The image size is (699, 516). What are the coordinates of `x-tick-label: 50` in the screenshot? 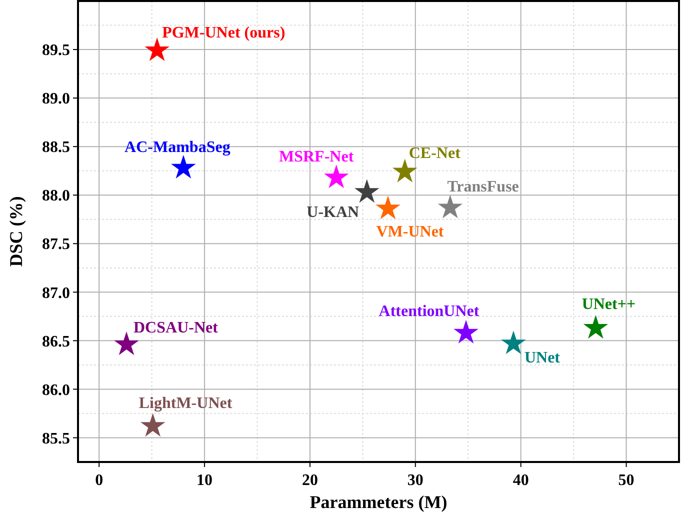 It's located at (626, 480).